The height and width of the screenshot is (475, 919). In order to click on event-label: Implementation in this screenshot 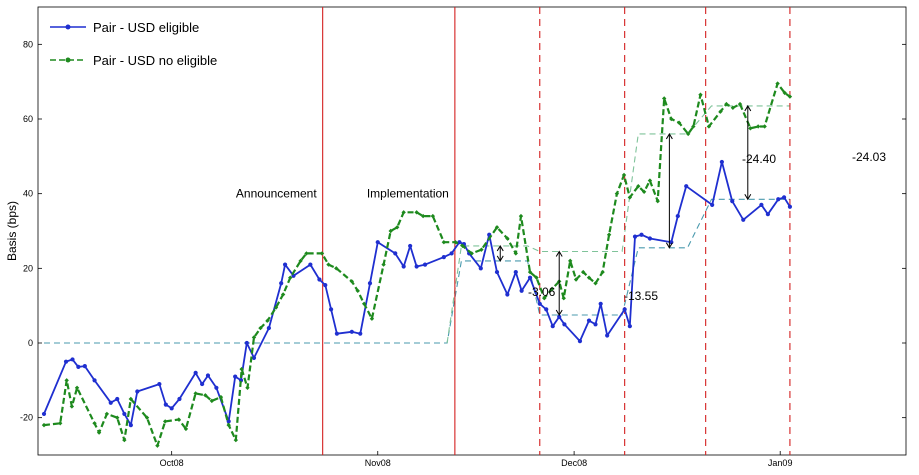, I will do `click(408, 194)`.